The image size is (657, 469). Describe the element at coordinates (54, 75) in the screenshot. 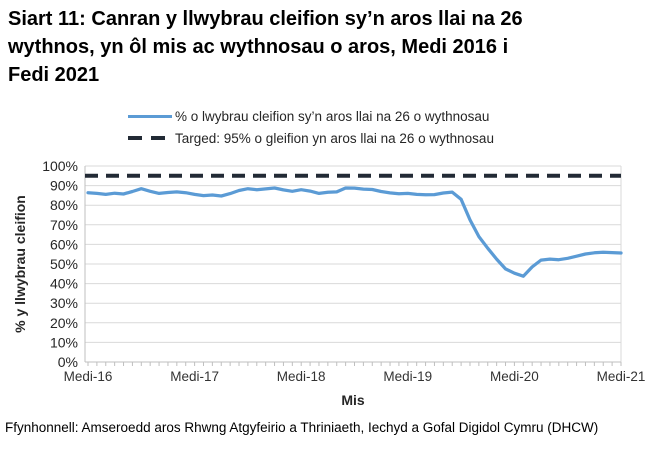

I see `page-title-line-3: Fedi 2021` at that location.